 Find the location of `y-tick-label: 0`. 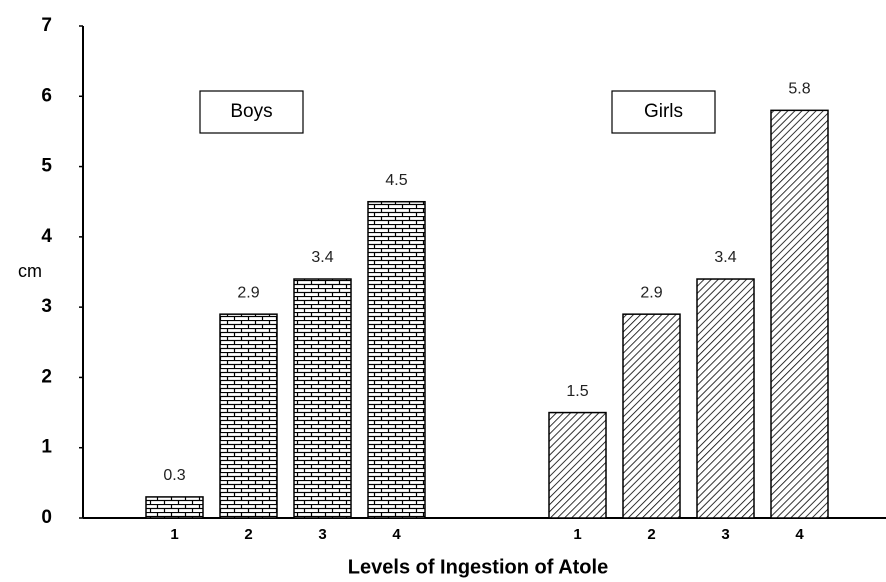

y-tick-label: 0 is located at coordinates (46, 517).